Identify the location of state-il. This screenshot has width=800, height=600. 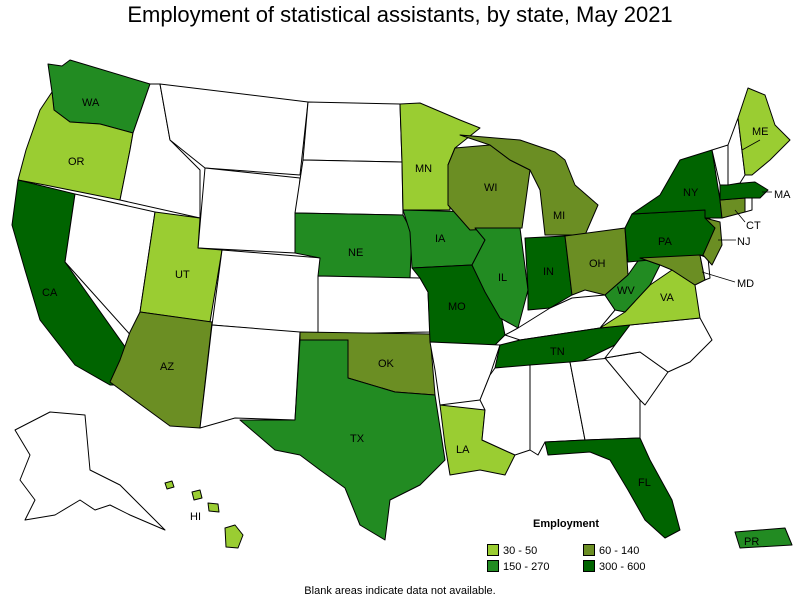
(500, 278).